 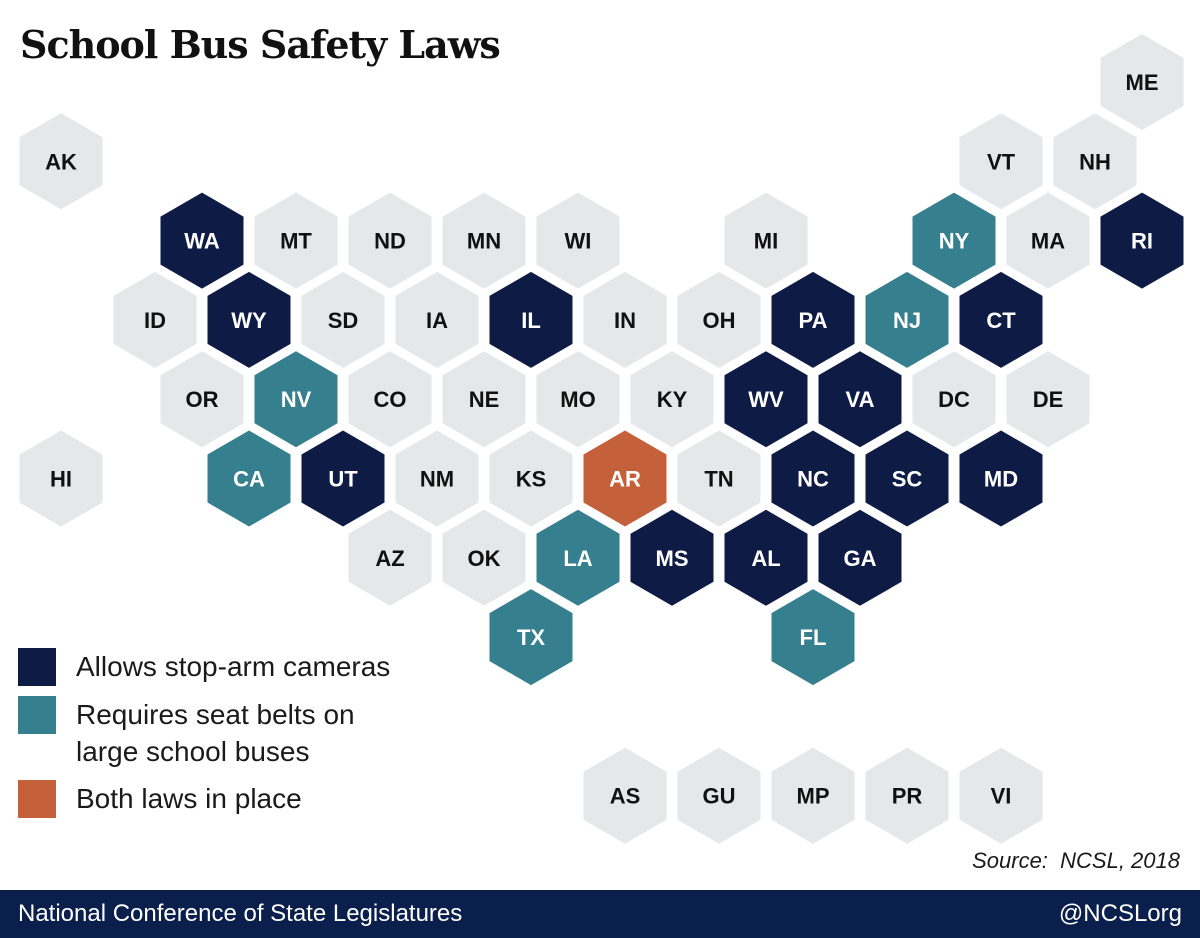 I want to click on state-oh: OH, so click(x=719, y=319).